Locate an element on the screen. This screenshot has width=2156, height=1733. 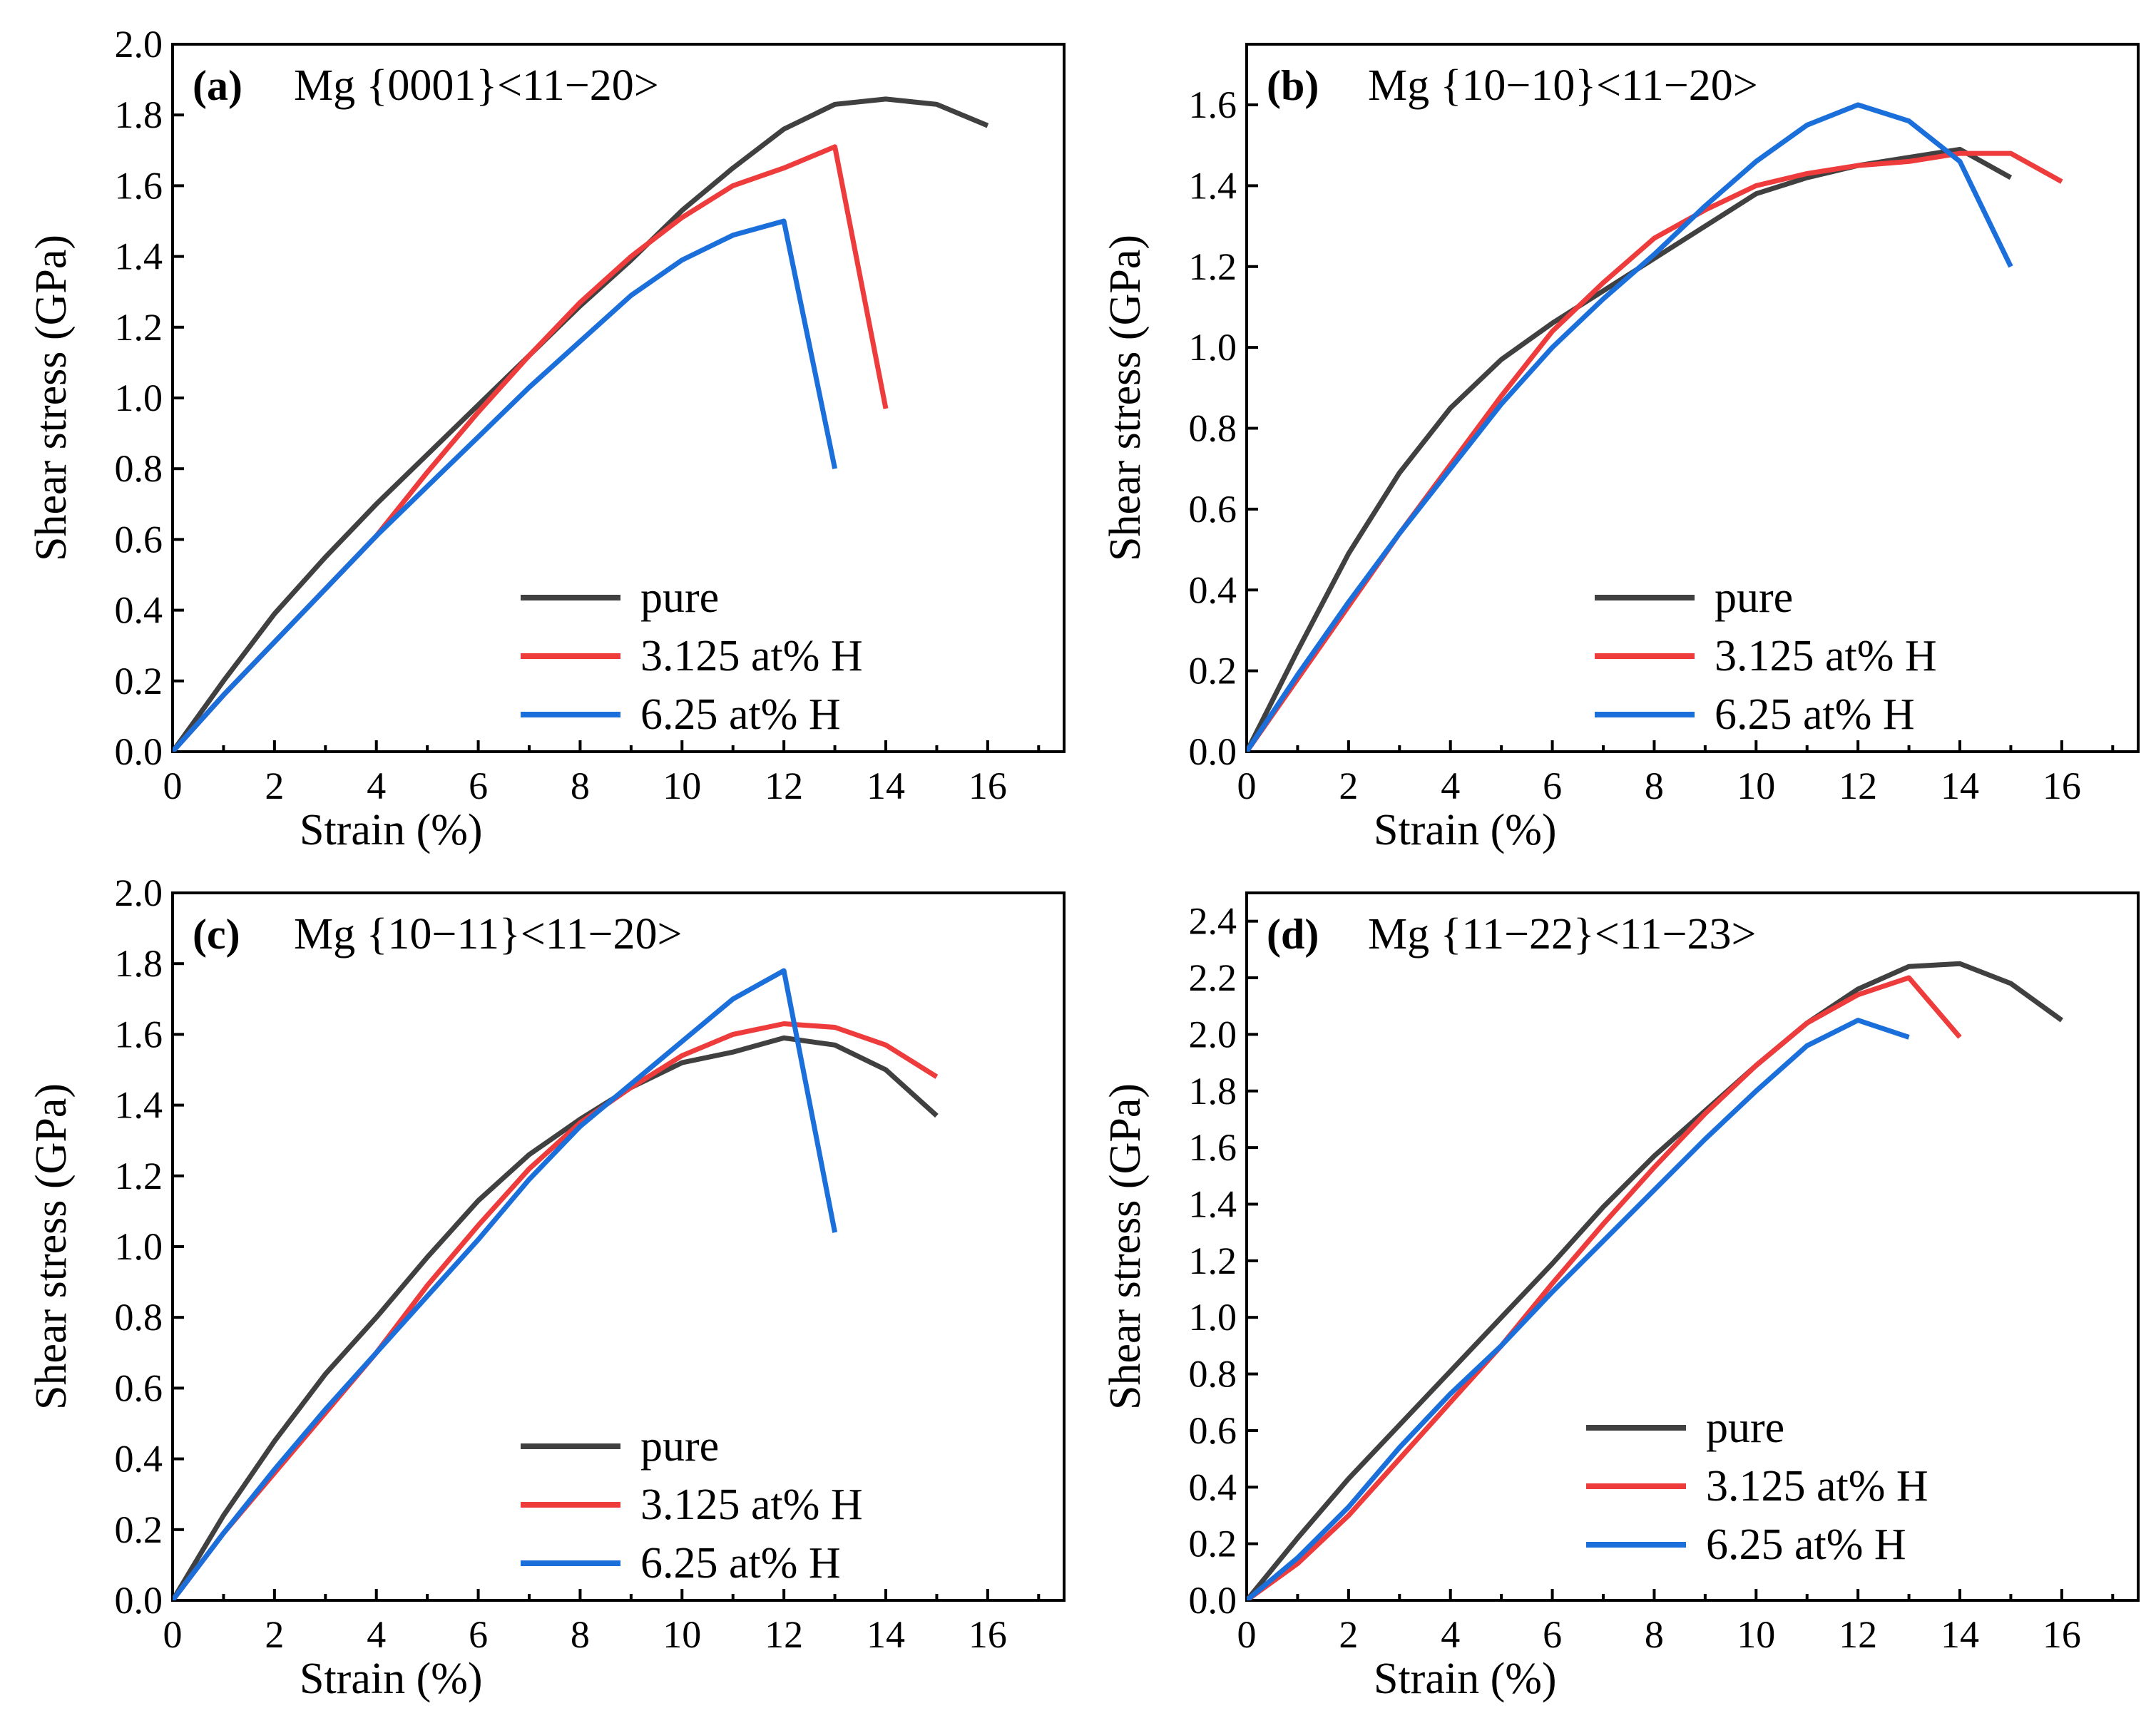
panel-title: Mg {0001}<11−20> is located at coordinates (476, 85).